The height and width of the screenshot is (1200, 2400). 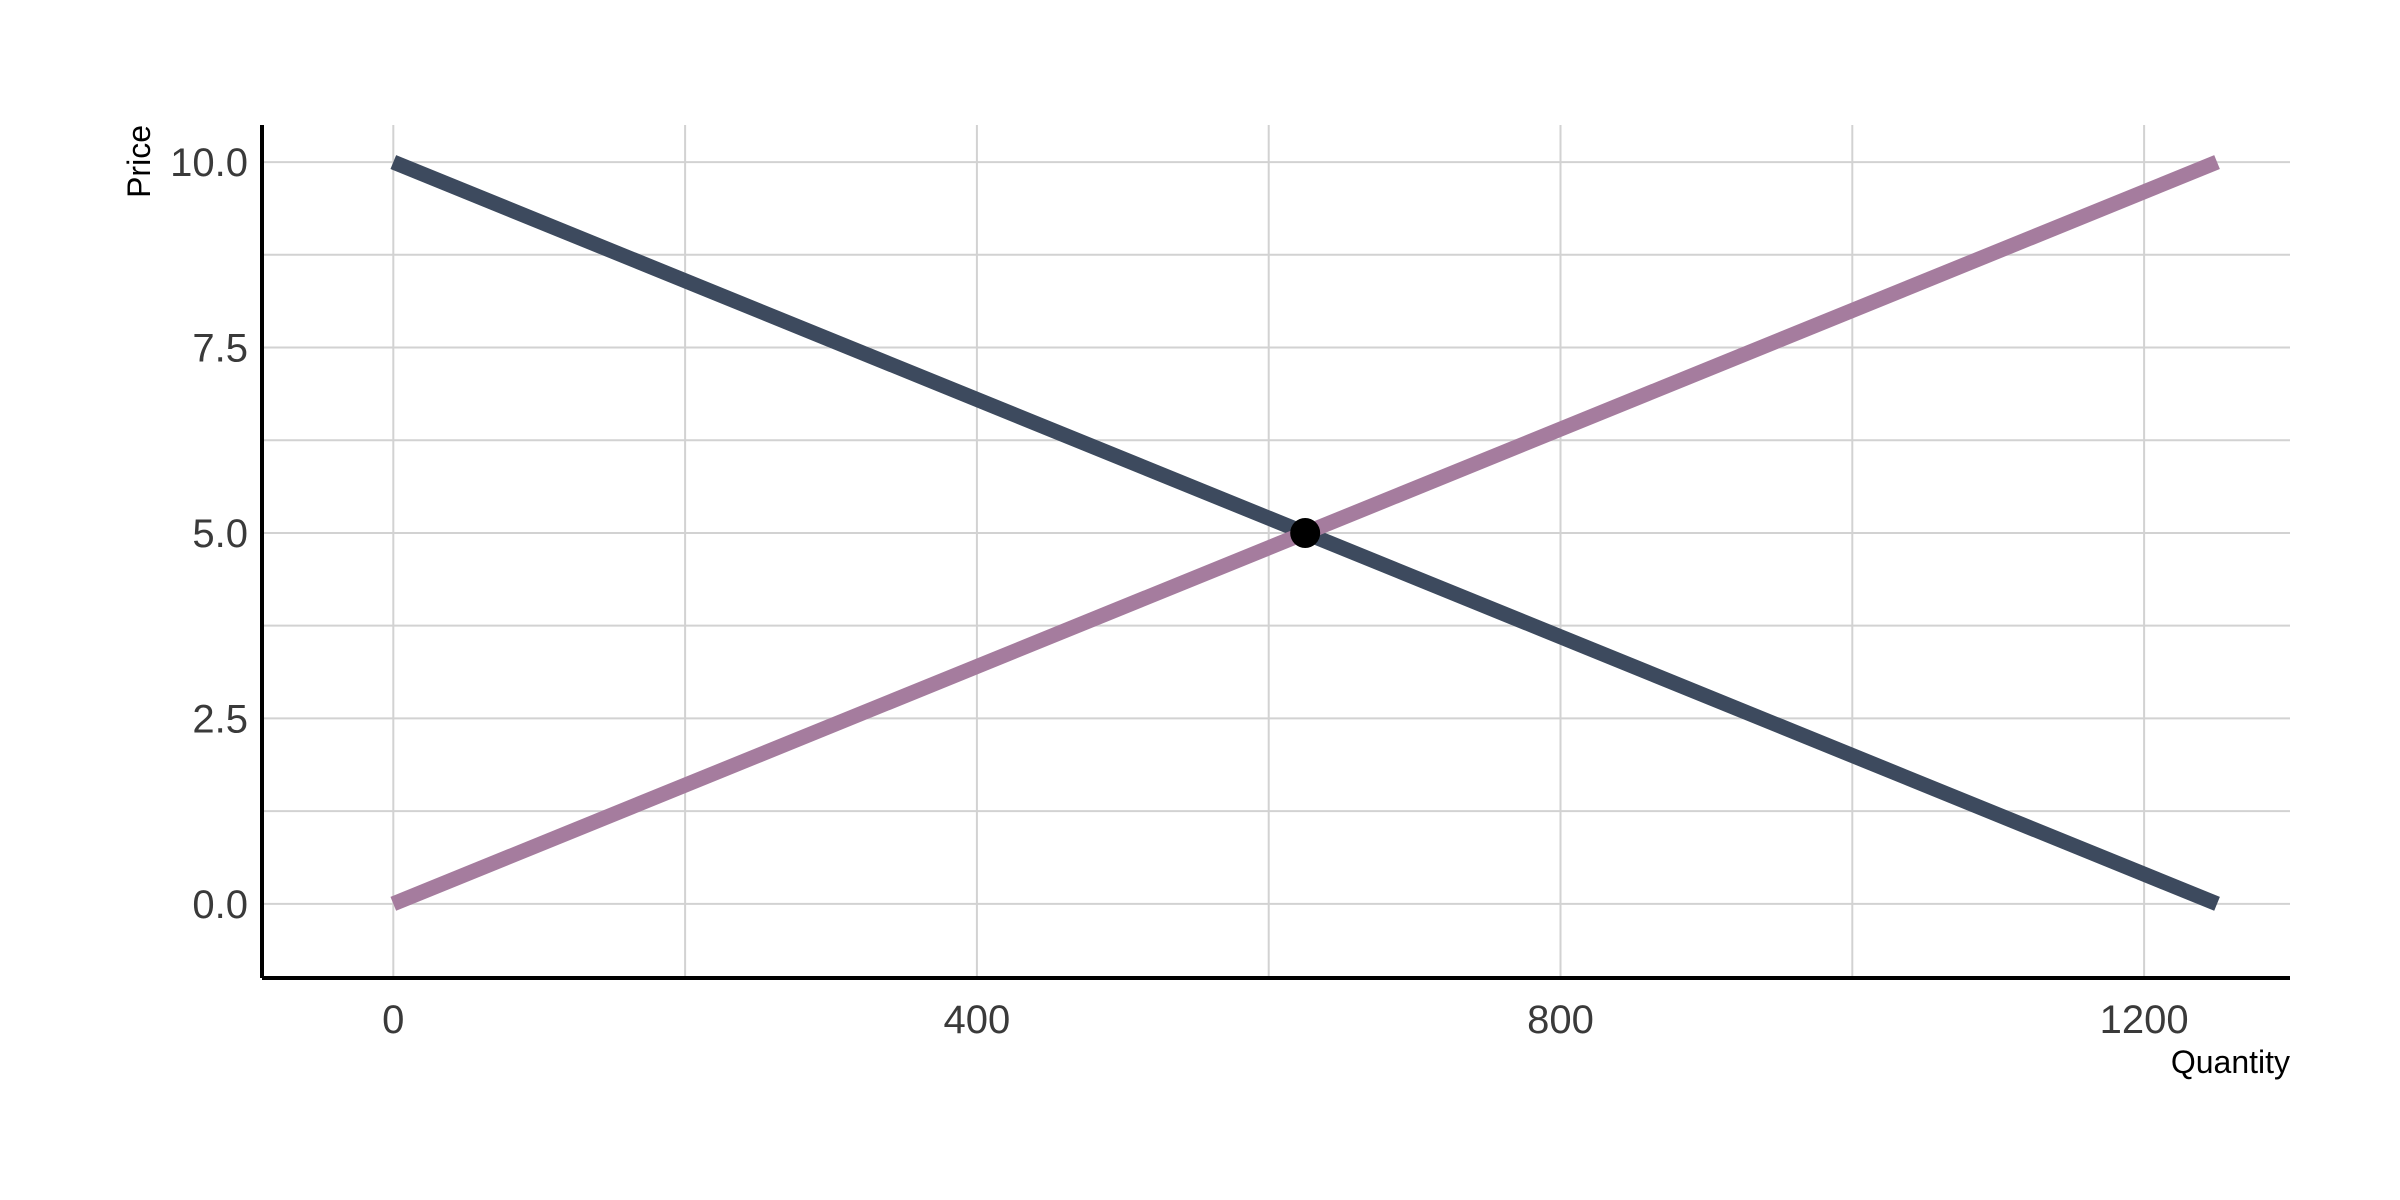 What do you see at coordinates (2144, 1020) in the screenshot?
I see `x-tick-label: 1200` at bounding box center [2144, 1020].